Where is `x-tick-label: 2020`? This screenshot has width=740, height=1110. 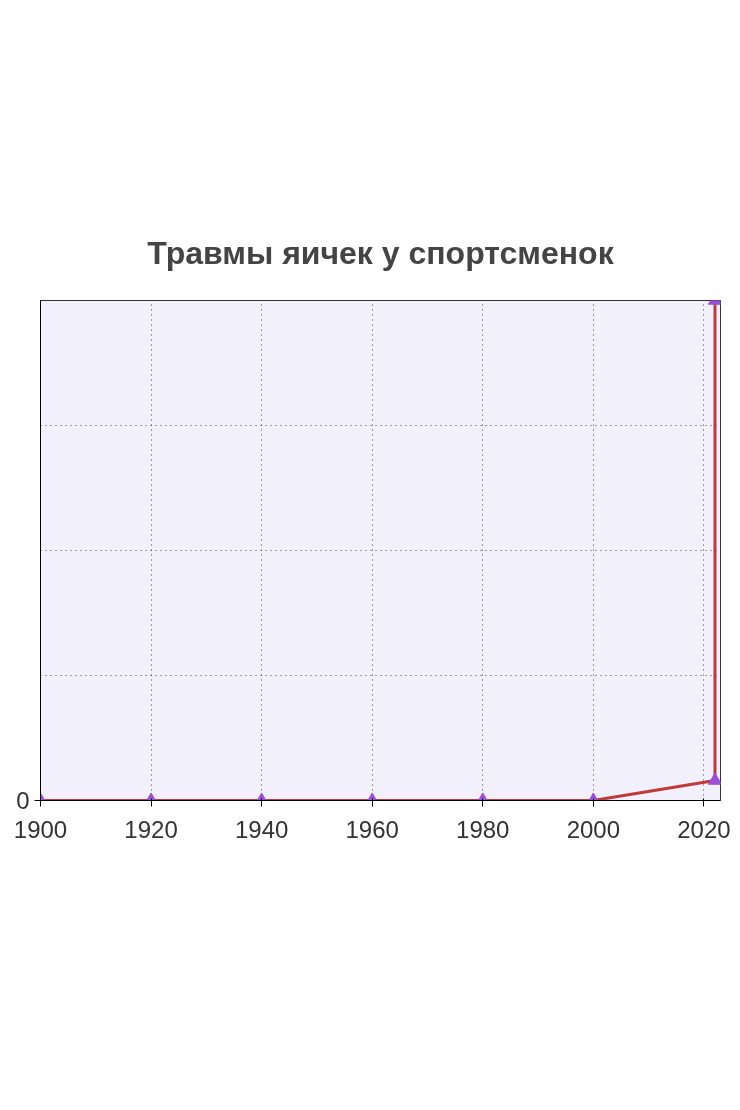 x-tick-label: 2020 is located at coordinates (704, 829).